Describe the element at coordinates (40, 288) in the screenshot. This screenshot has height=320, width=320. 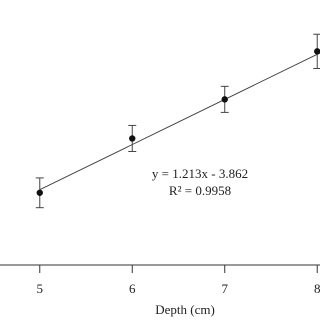
I see `x-tick-label: 5` at that location.